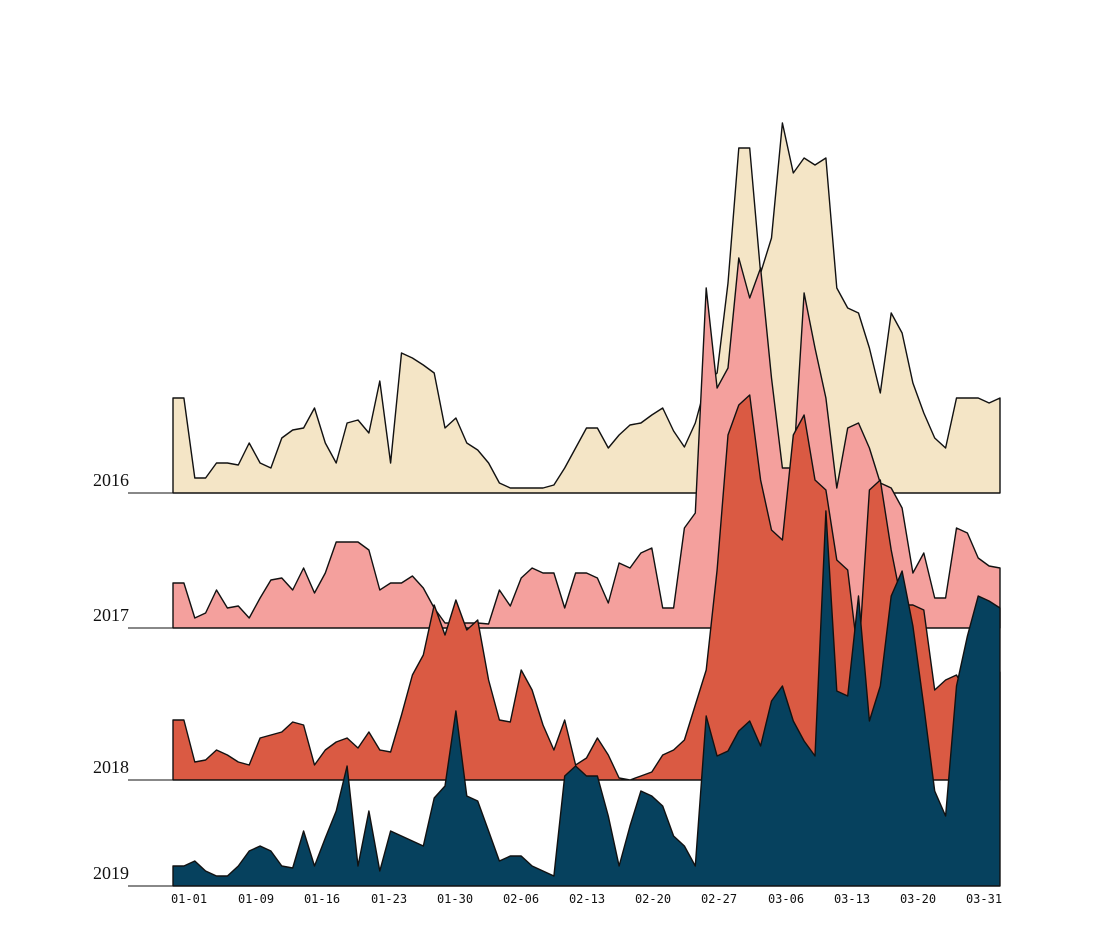 This screenshot has height=926, width=1097. I want to click on x-tick-label: 02-27, so click(719, 899).